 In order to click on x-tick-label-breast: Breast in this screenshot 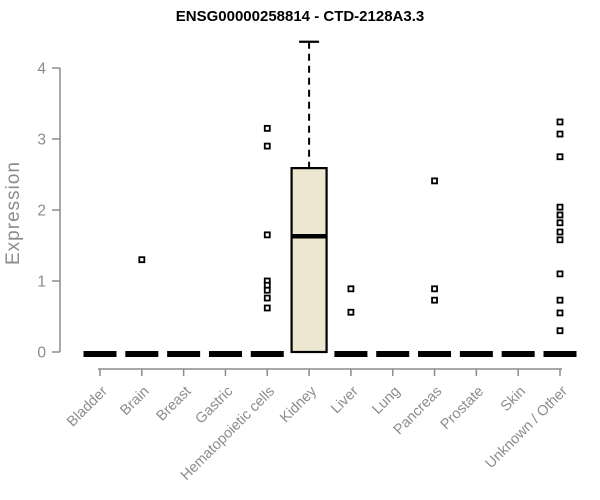, I will do `click(174, 404)`.